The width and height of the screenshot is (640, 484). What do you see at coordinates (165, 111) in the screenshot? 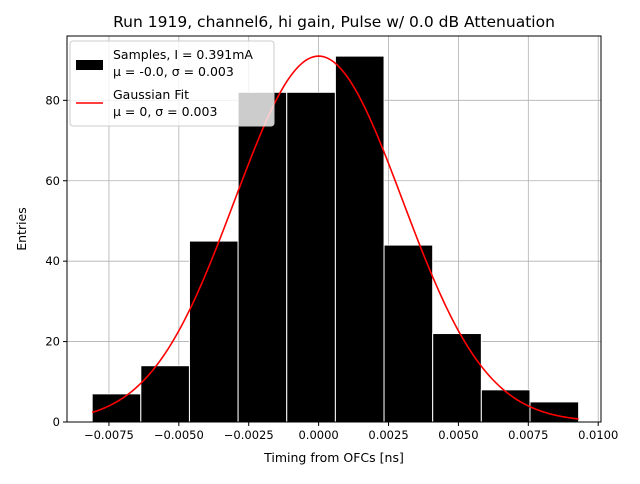
I see `legend-fit-stats: μ = 0, σ = 0.003` at bounding box center [165, 111].